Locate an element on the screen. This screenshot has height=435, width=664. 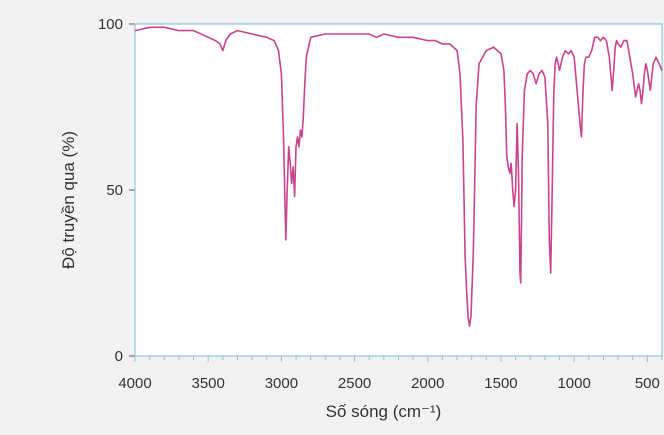
x-tick-labels: 4000 3500 3000 2500 2000 1500 1000 500 is located at coordinates (389, 383).